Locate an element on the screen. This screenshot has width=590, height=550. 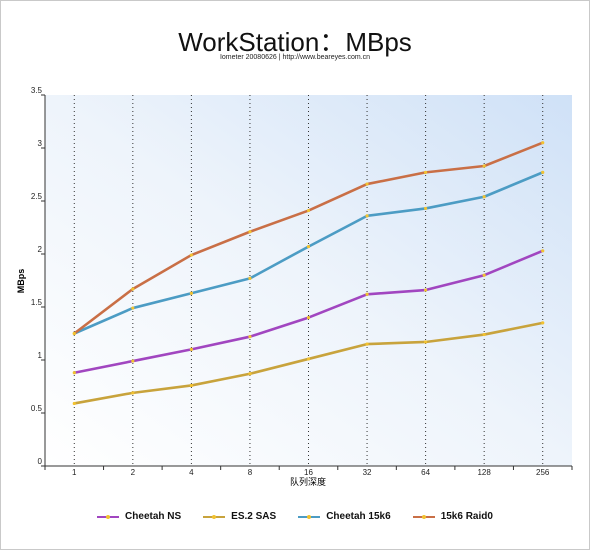
legend-item: ES.2 SAS is located at coordinates (239, 516).